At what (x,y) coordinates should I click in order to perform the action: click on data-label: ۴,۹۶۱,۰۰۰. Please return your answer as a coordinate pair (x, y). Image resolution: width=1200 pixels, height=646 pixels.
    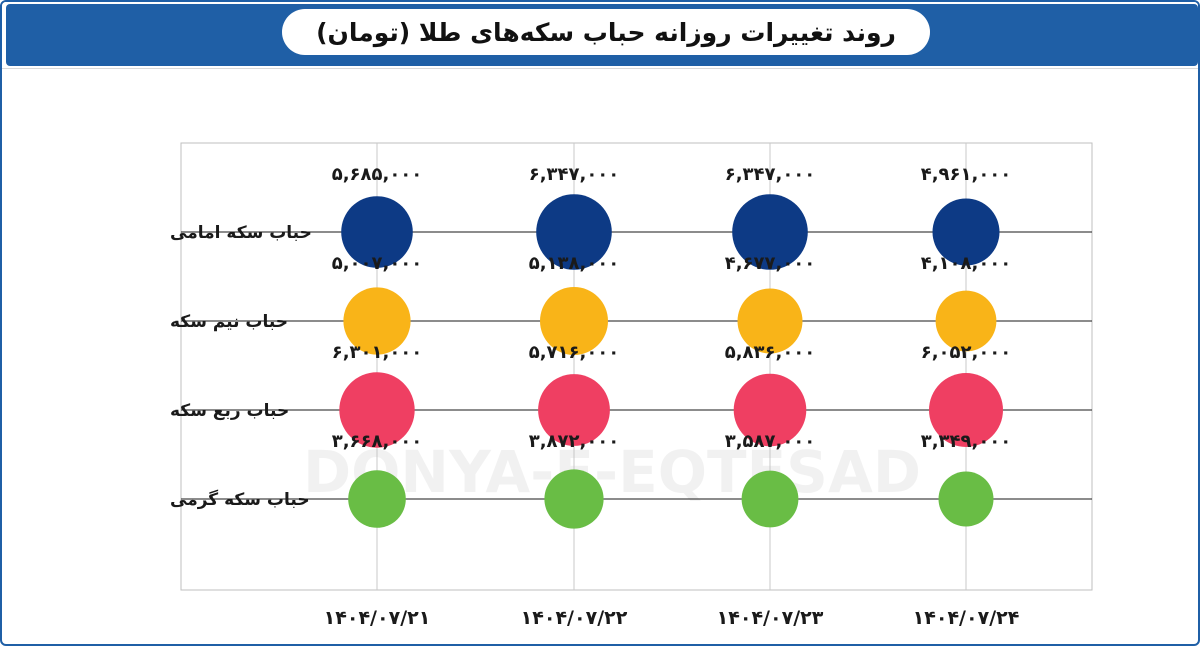
    Looking at the image, I should click on (966, 174).